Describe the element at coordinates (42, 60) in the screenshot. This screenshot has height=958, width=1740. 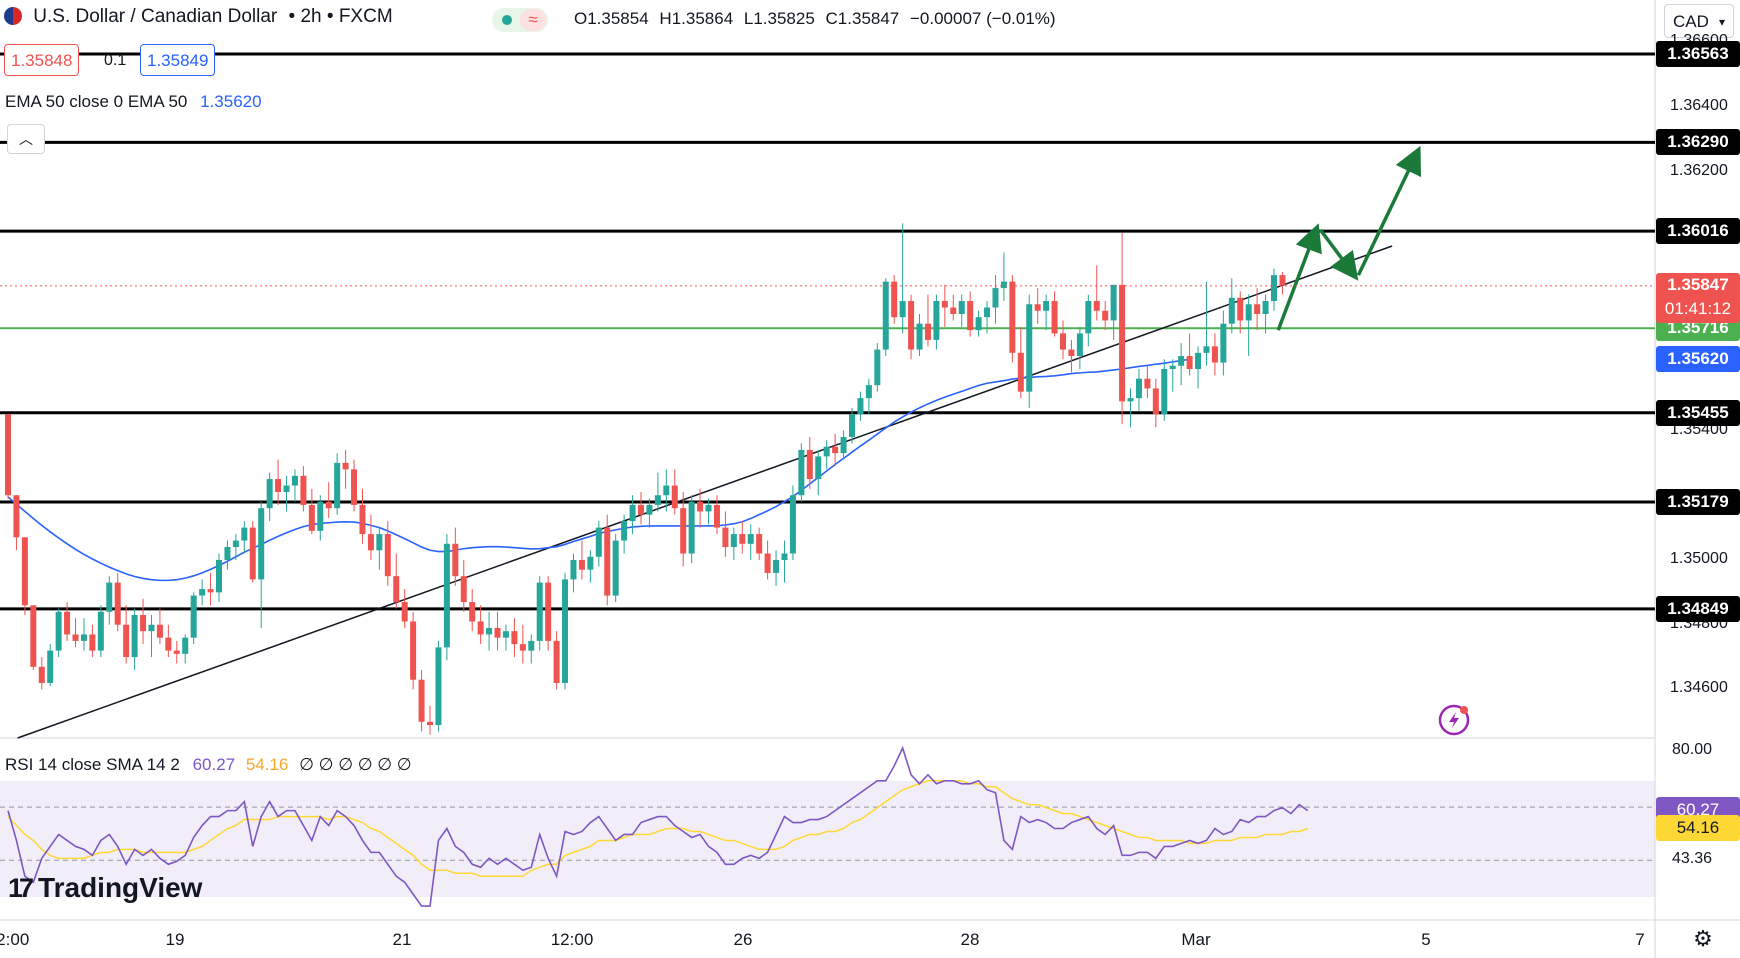
I see `sell-button: 1.35848` at that location.